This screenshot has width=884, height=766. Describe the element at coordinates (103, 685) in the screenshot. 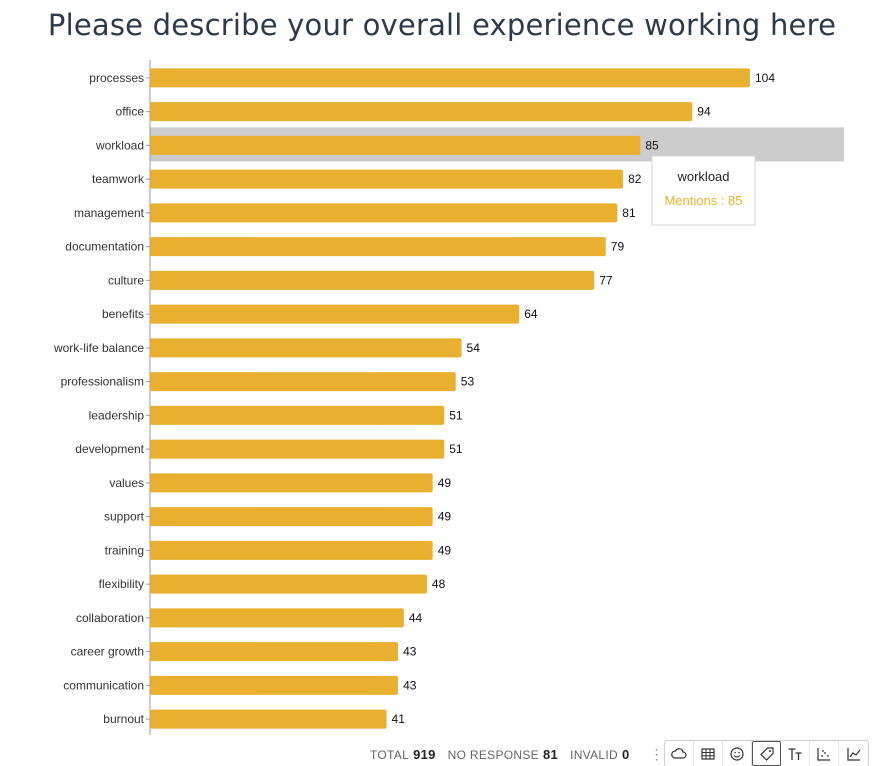

I see `category-label: communication` at that location.